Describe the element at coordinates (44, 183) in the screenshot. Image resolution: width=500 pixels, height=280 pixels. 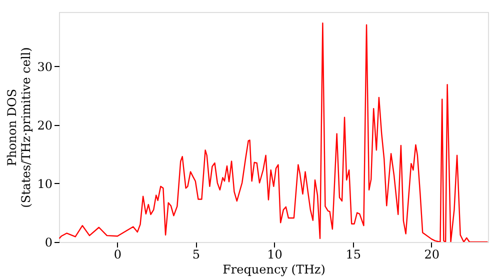
I see `y-tick-label: 10` at that location.